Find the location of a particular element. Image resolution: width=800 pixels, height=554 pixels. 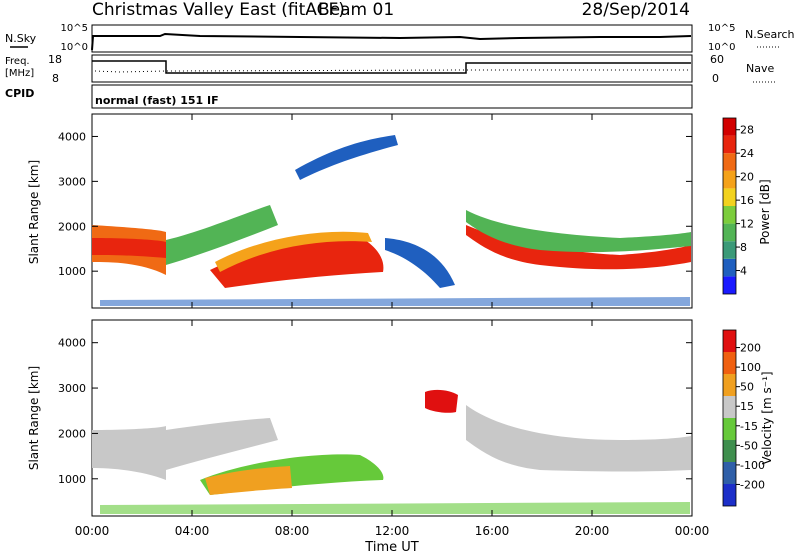

velocity-xtick-label: 20:00 is located at coordinates (592, 531).